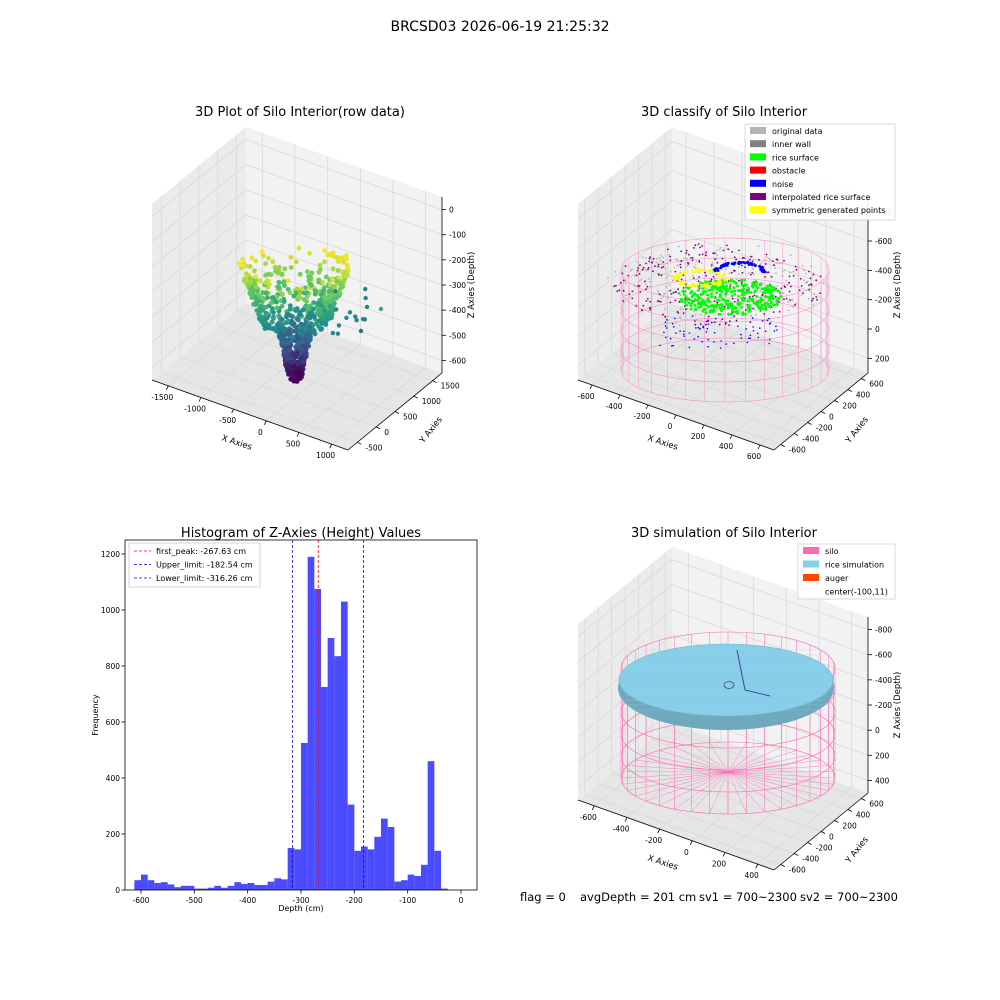 This screenshot has width=1000, height=1000. I want to click on x-tick-mark, so click(265, 423).